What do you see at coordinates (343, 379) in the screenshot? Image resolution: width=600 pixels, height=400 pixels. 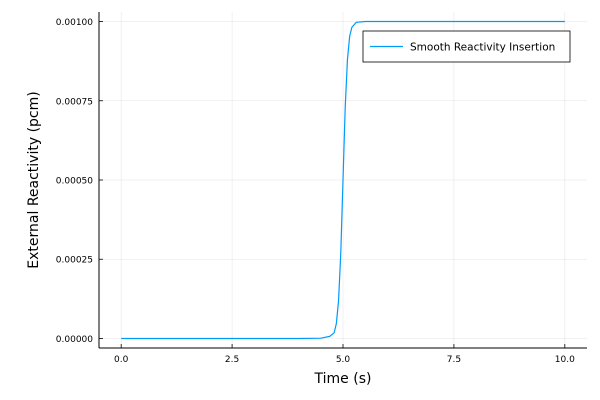 I see `x-axis-label: Time (s)` at bounding box center [343, 379].